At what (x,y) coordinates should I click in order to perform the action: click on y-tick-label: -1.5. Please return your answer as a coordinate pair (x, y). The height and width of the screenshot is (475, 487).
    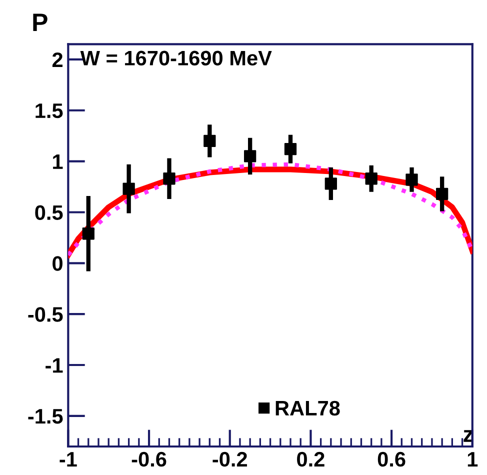
    Looking at the image, I should click on (45, 416).